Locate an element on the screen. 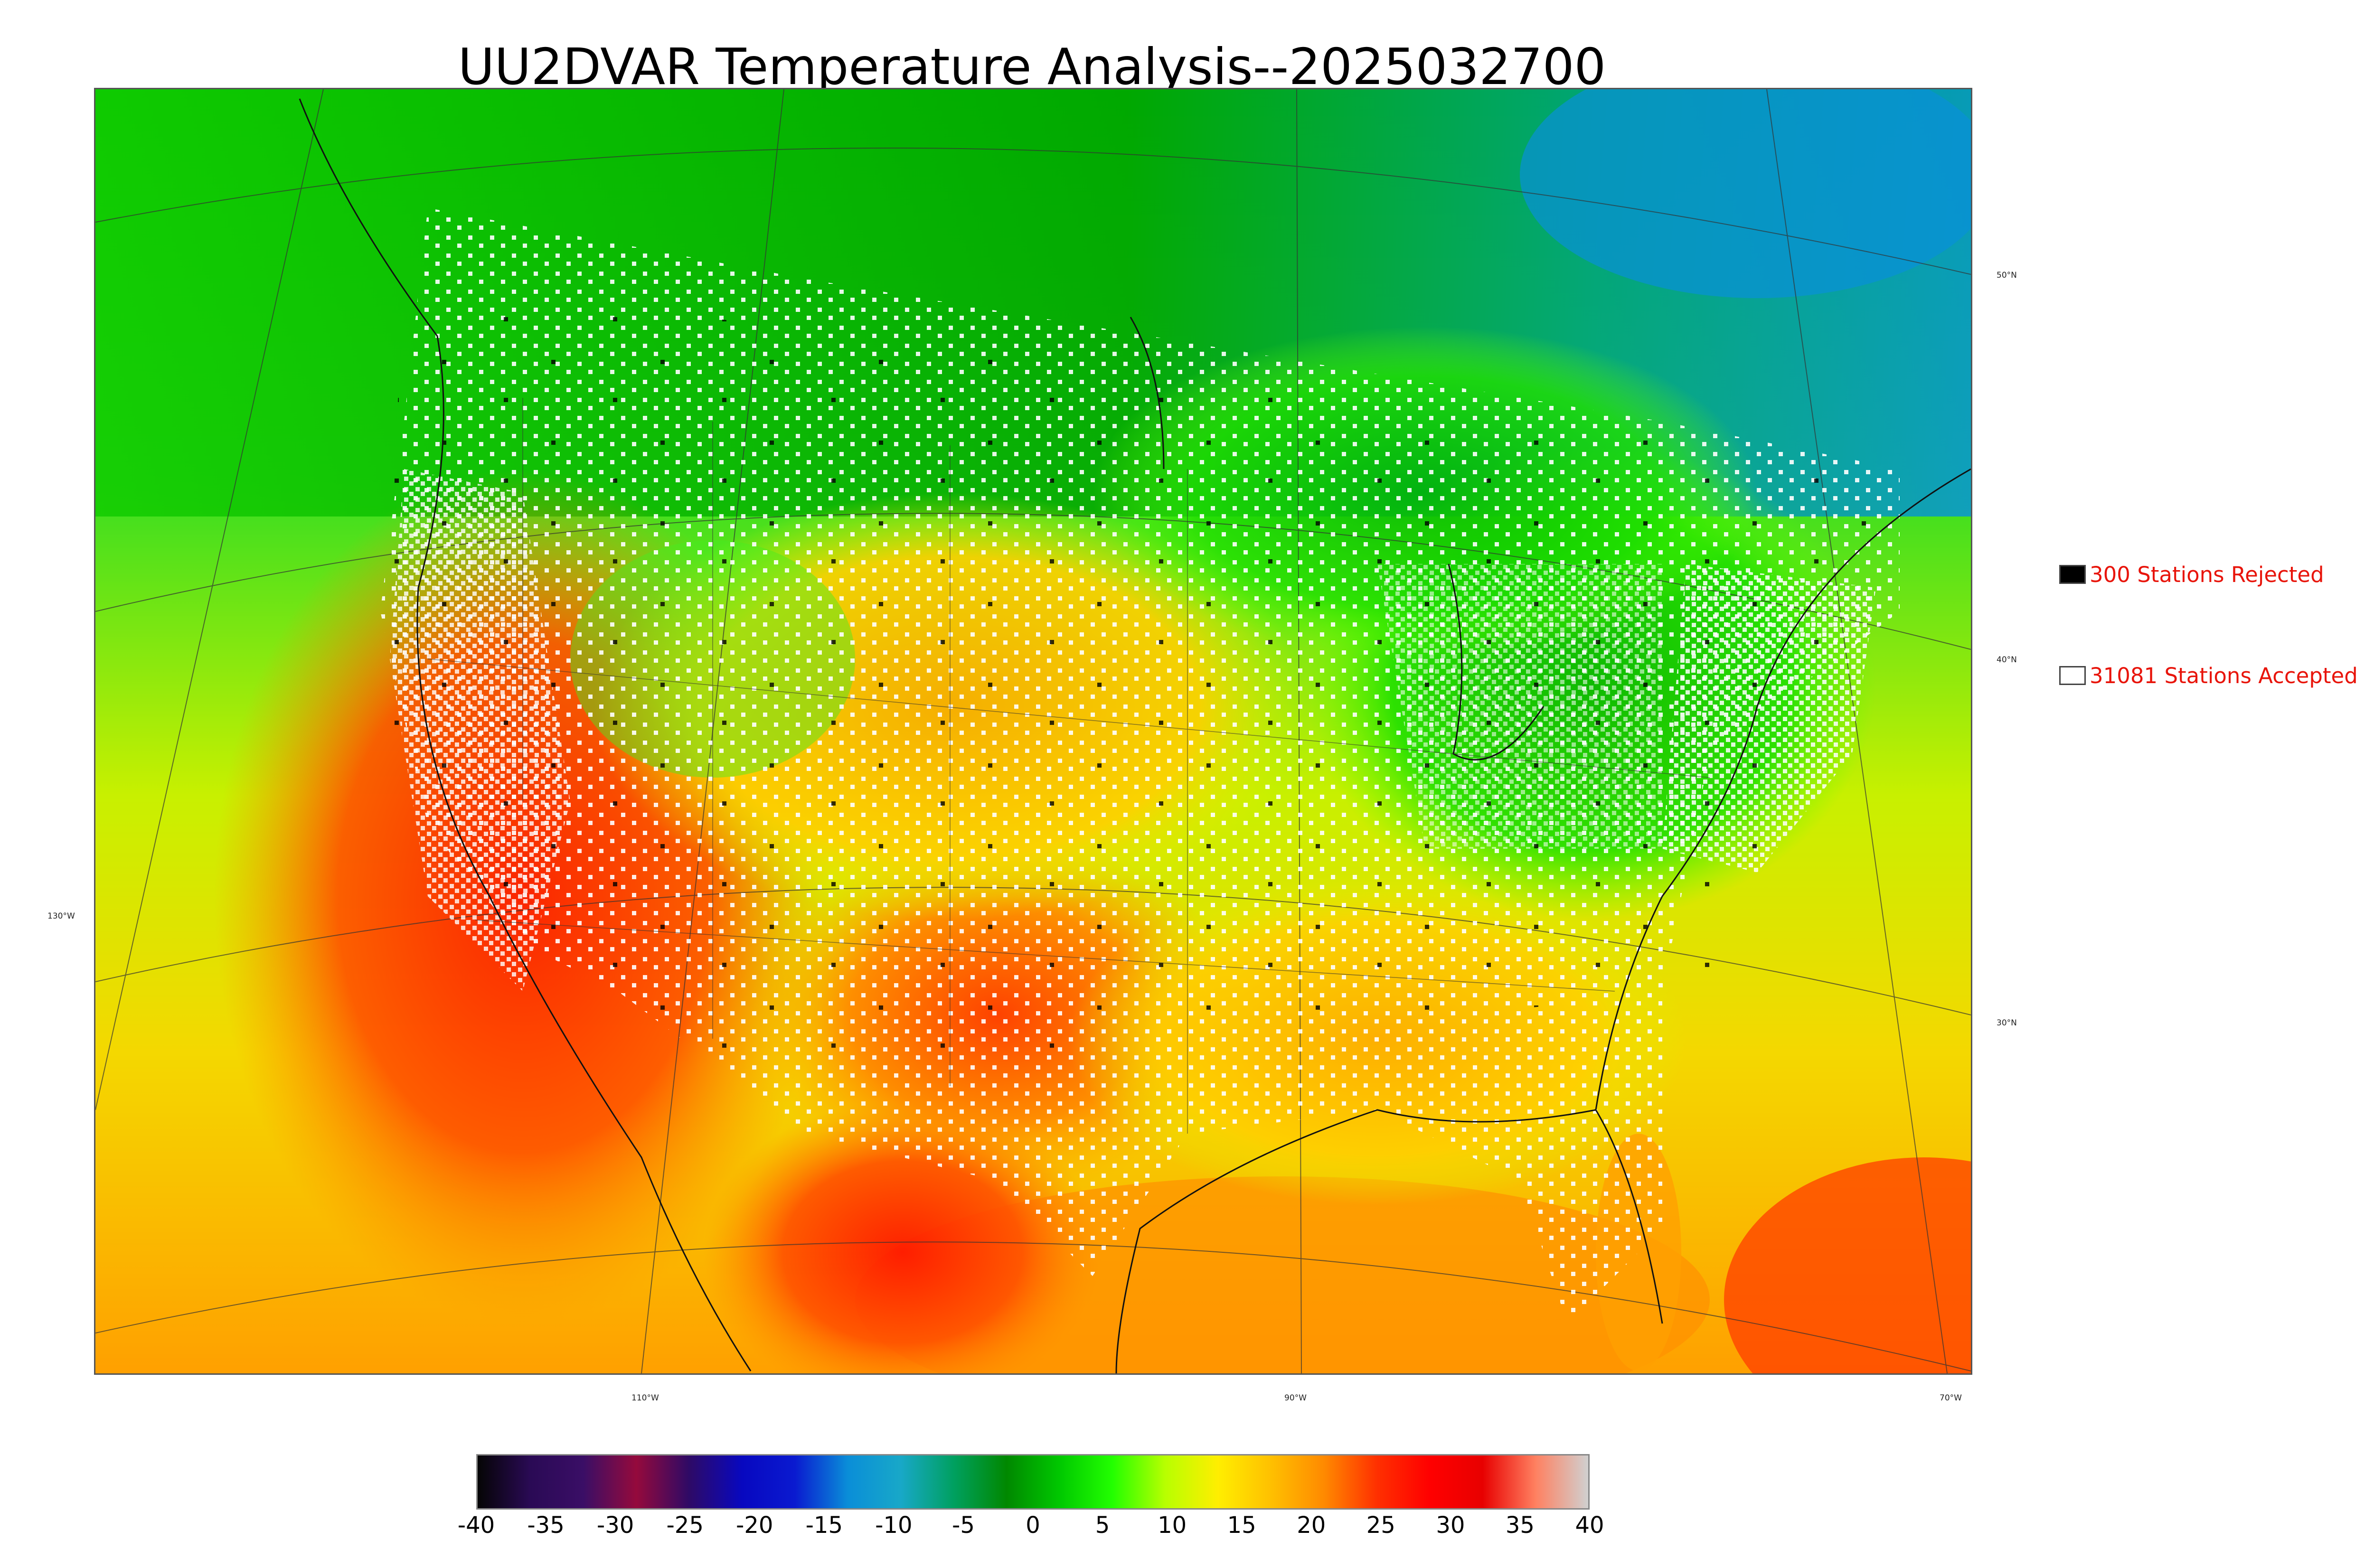  legend-accepted: 31081 Stations Accepted is located at coordinates (2208, 676).